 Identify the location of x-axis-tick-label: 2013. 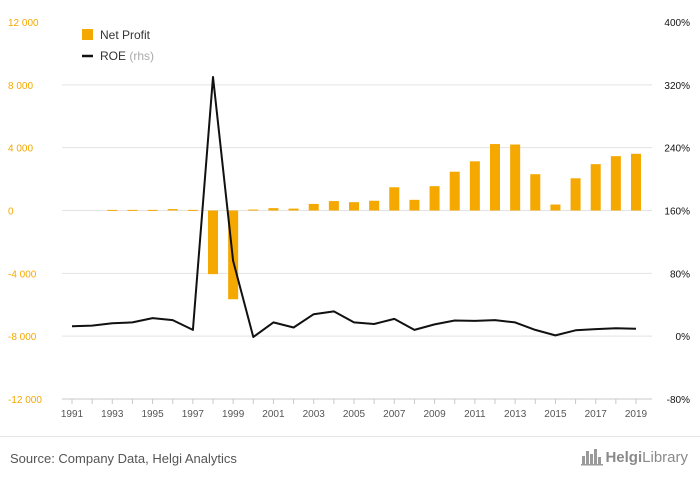
(515, 414).